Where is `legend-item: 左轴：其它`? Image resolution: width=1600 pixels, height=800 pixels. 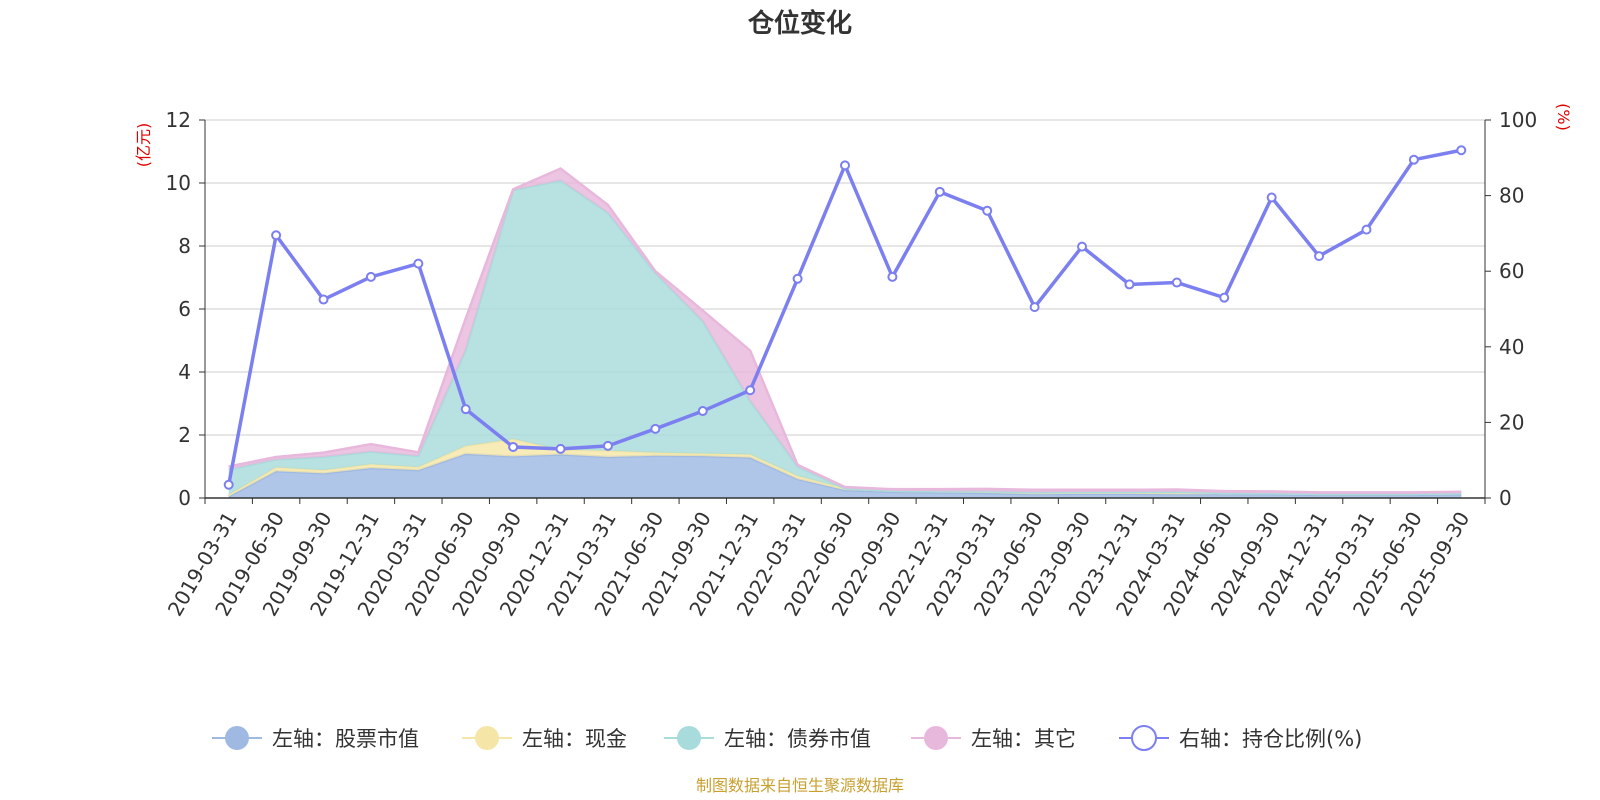
legend-item: 左轴：其它 is located at coordinates (993, 738).